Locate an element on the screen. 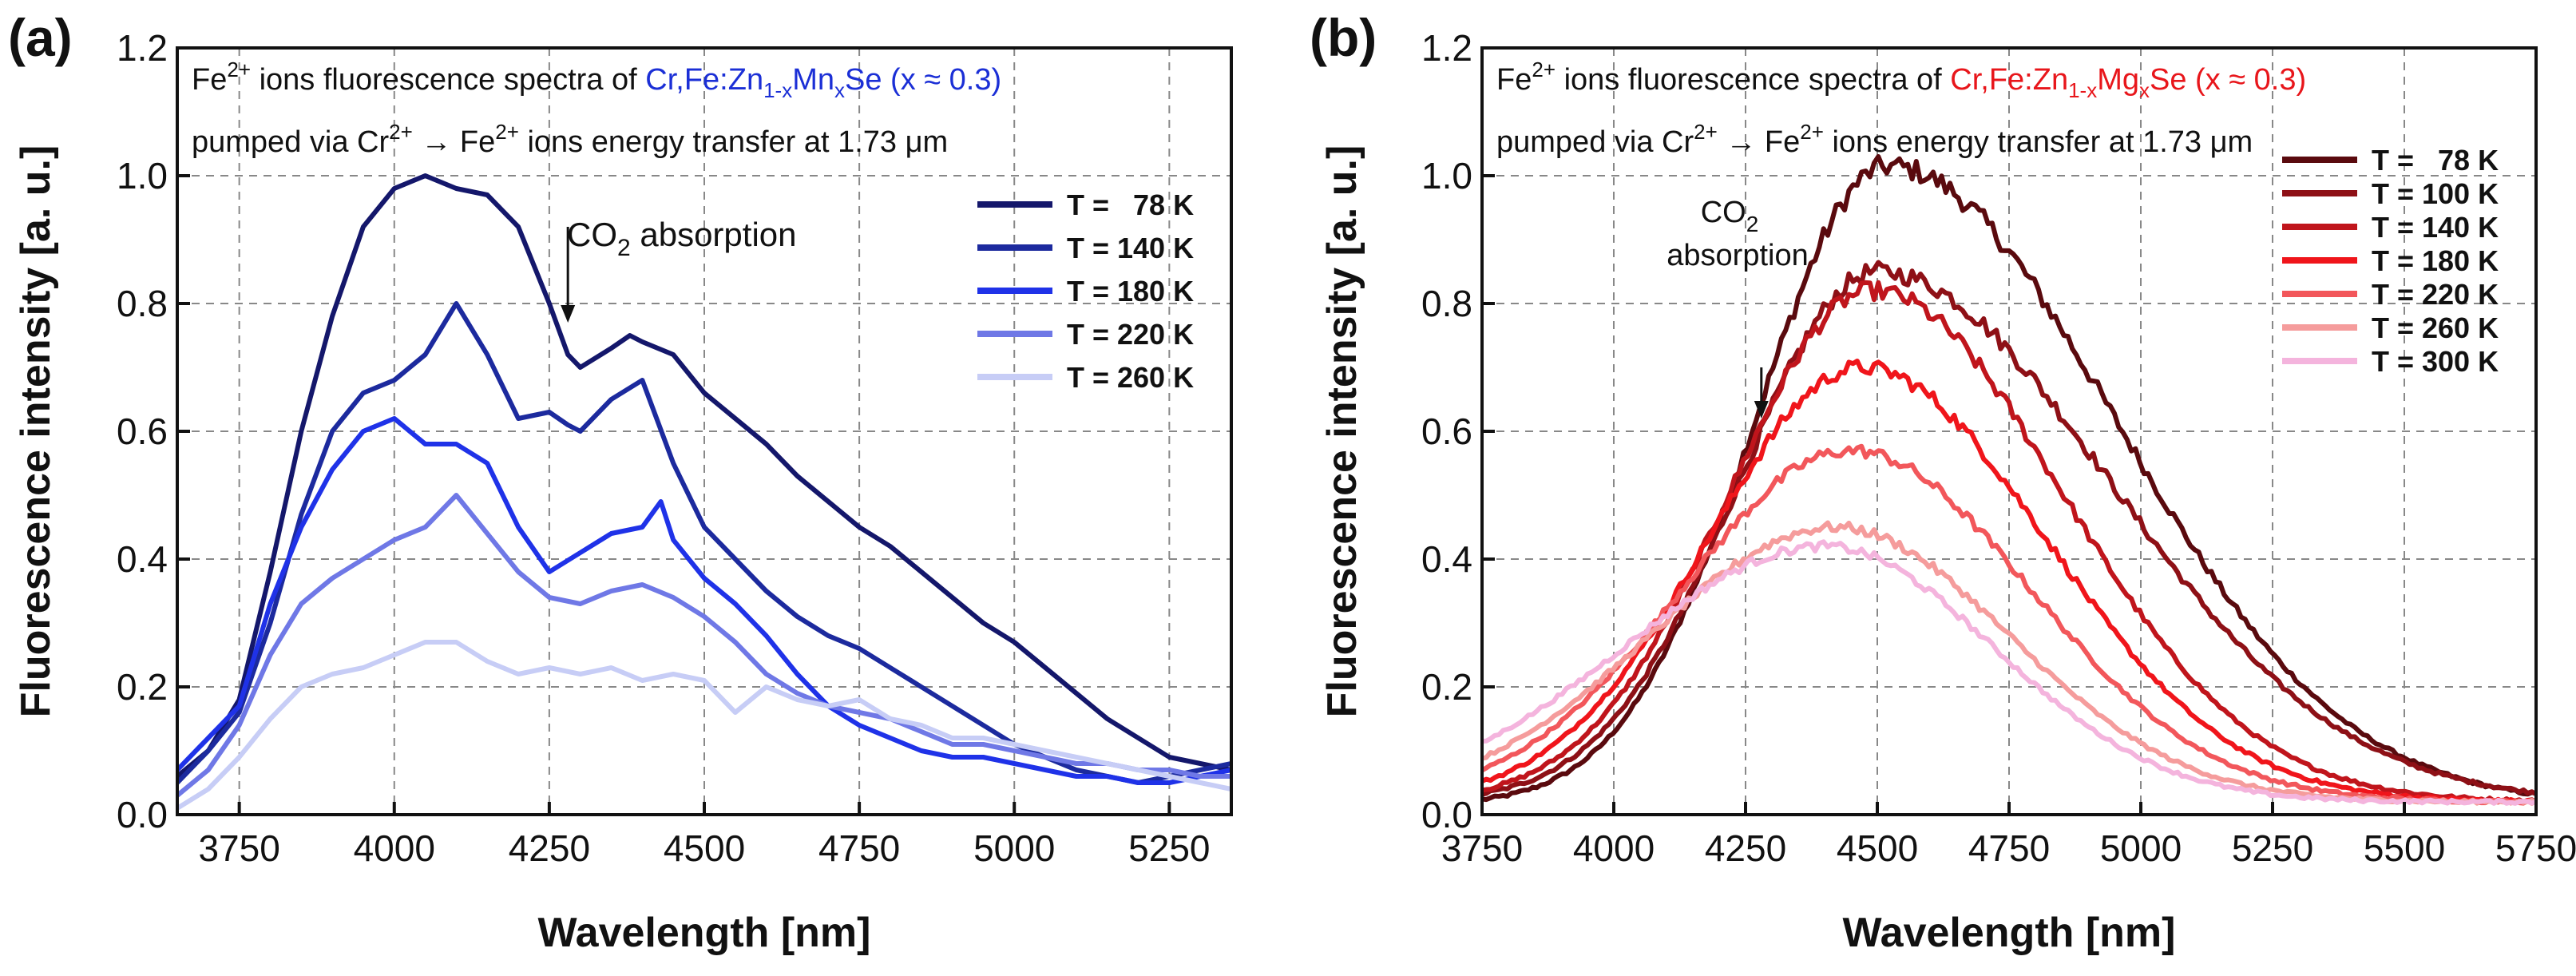 This screenshot has width=2576, height=976. b-legend-label-0: T = 78 K is located at coordinates (2435, 160).